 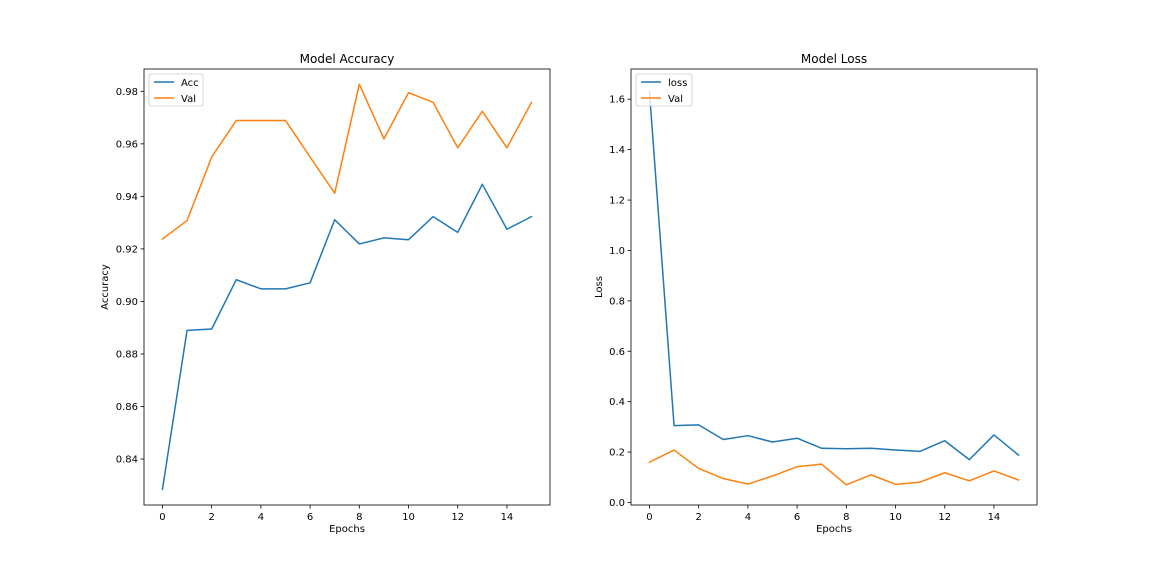 What do you see at coordinates (617, 201) in the screenshot?
I see `y-tick-label: 1.2` at bounding box center [617, 201].